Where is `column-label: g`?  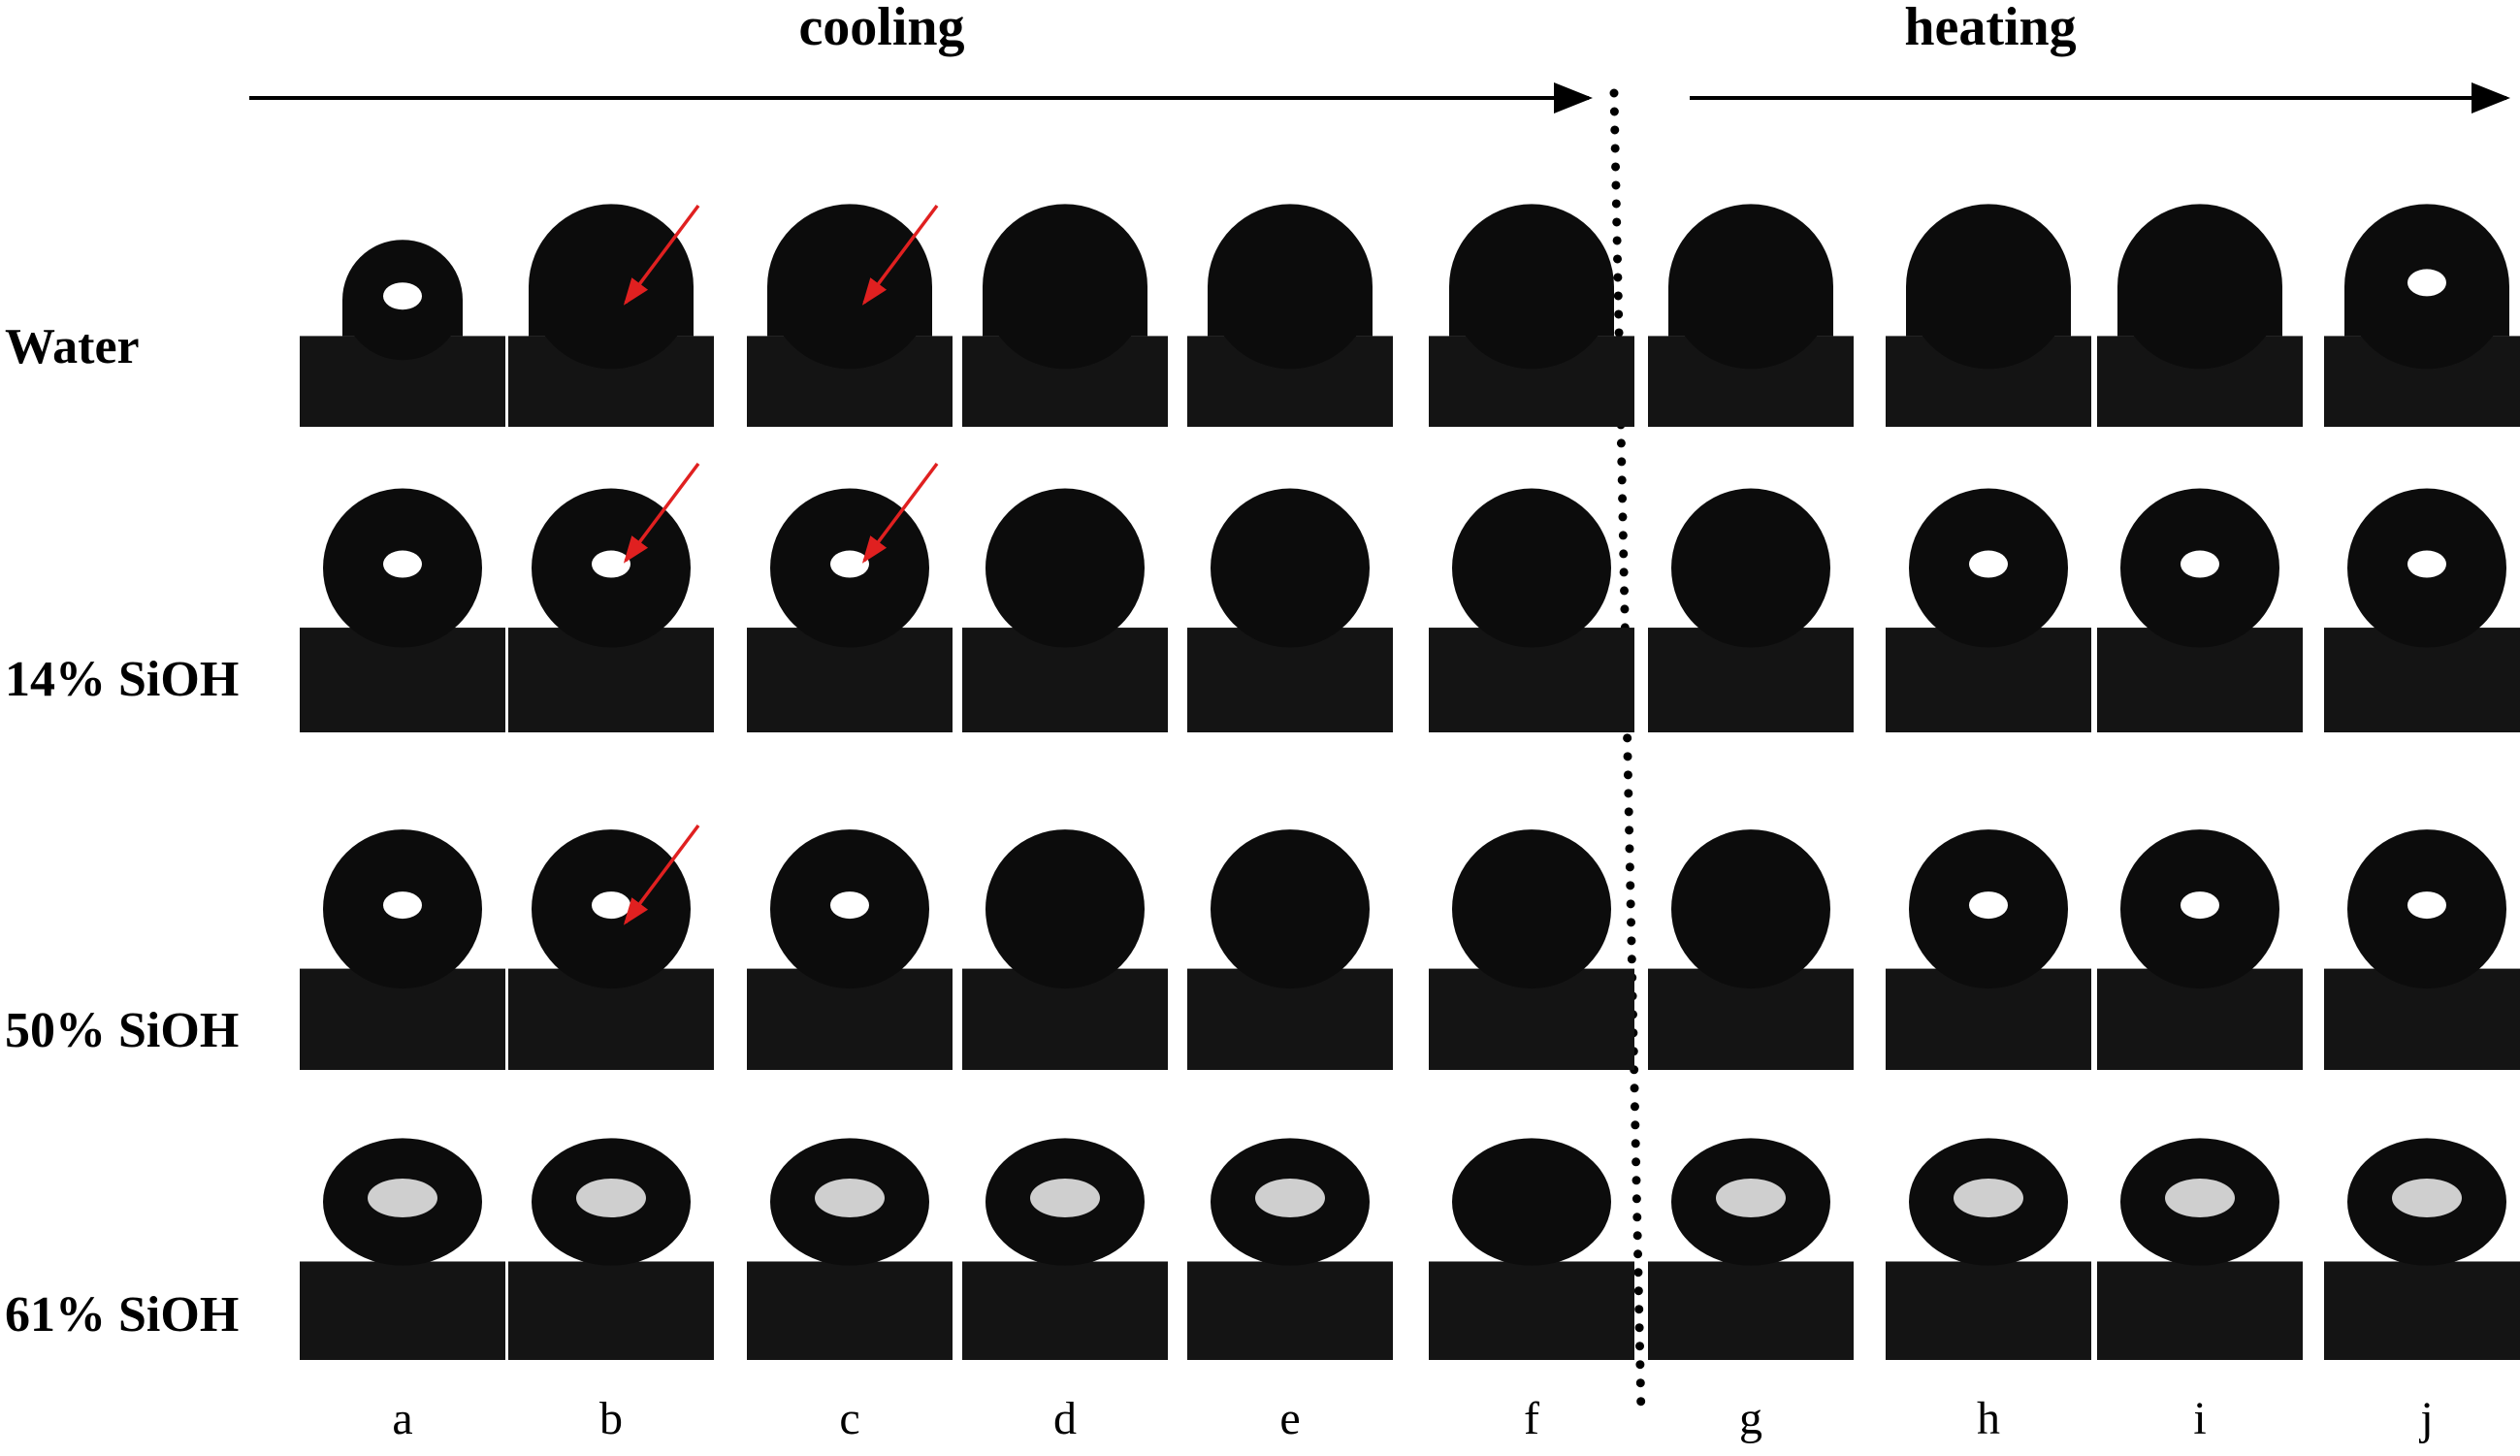 column-label: g is located at coordinates (1750, 1418).